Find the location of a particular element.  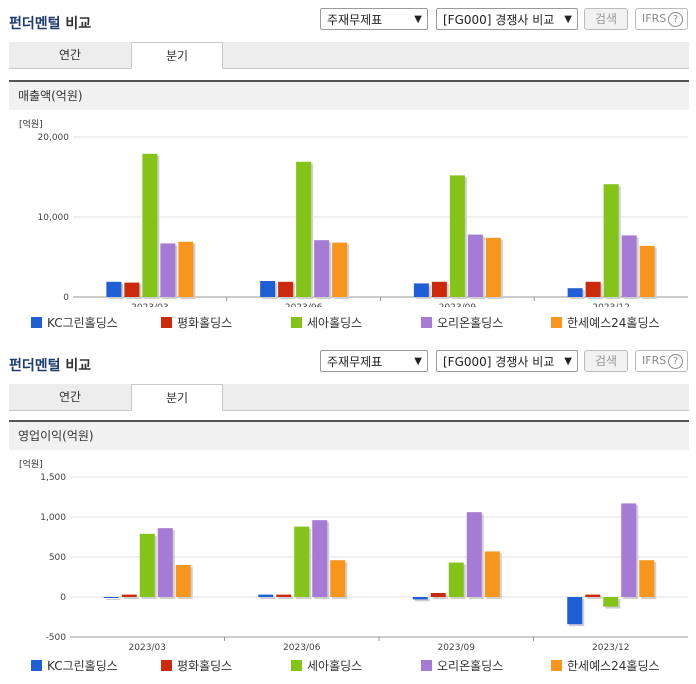

y-tick-label: 10,000 is located at coordinates (54, 218).